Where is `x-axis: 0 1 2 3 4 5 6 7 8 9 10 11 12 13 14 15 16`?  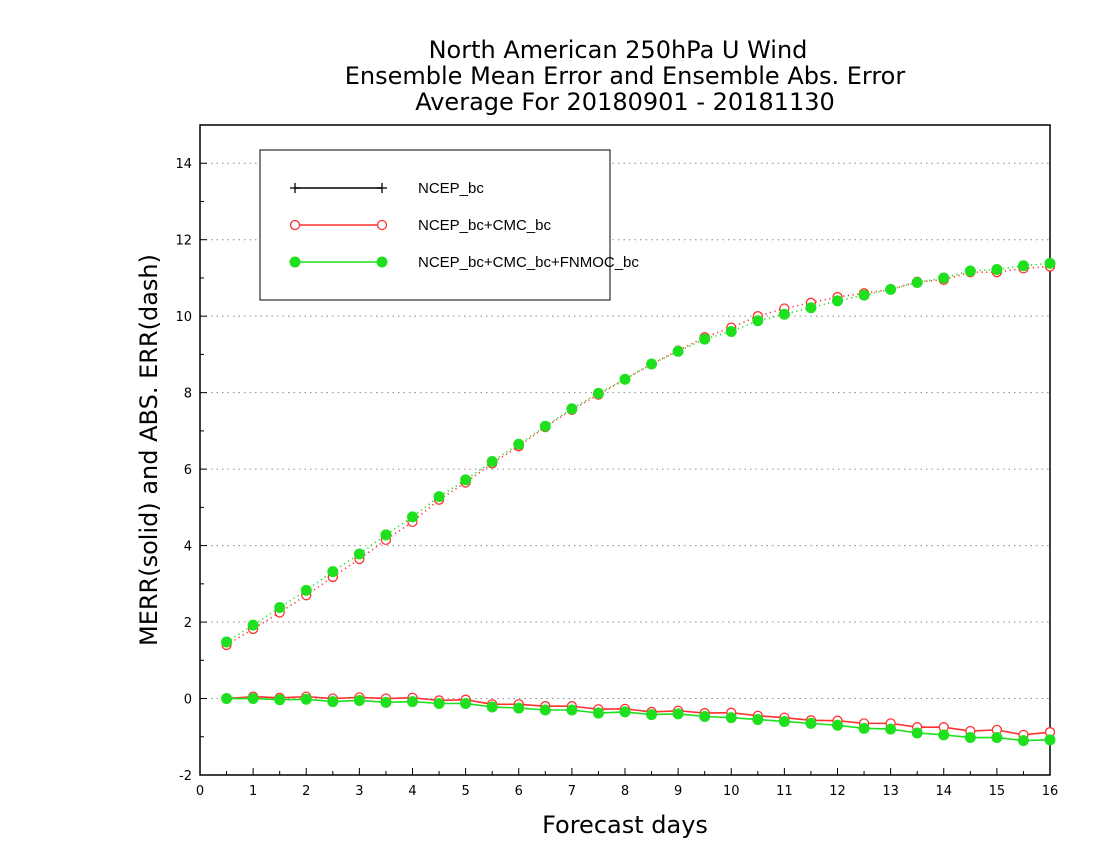 x-axis: 0 1 2 3 4 5 6 7 8 9 10 11 12 13 14 15 16 is located at coordinates (627, 783).